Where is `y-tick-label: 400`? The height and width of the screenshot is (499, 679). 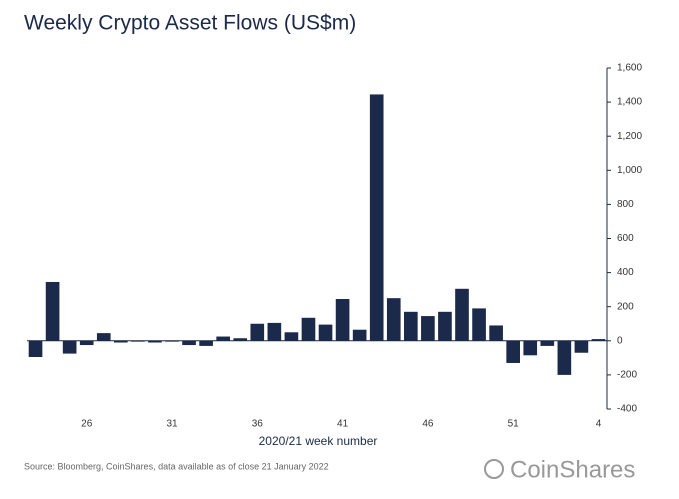
y-tick-label: 400 is located at coordinates (625, 272).